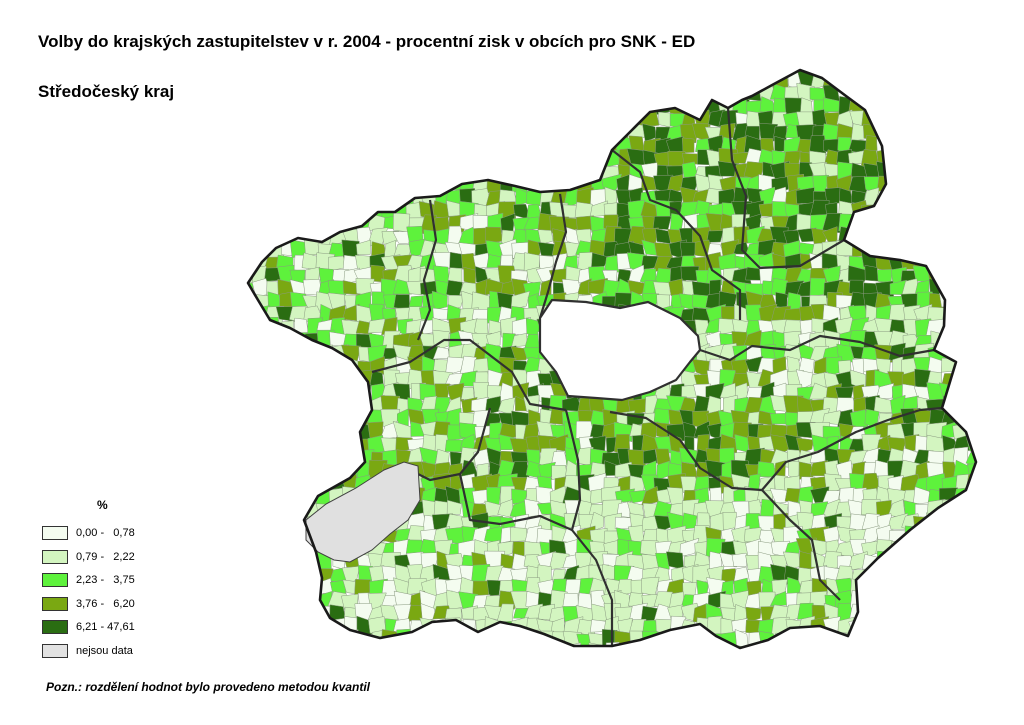 The width and height of the screenshot is (1024, 725). Describe the element at coordinates (686, 451) in the screenshot. I see `district-boundary` at that location.